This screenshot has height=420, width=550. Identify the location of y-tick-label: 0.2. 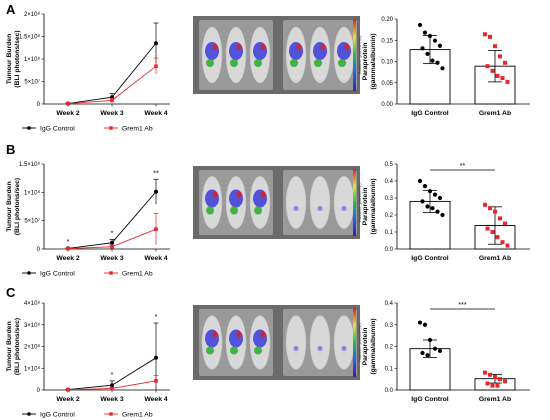
(389, 348).